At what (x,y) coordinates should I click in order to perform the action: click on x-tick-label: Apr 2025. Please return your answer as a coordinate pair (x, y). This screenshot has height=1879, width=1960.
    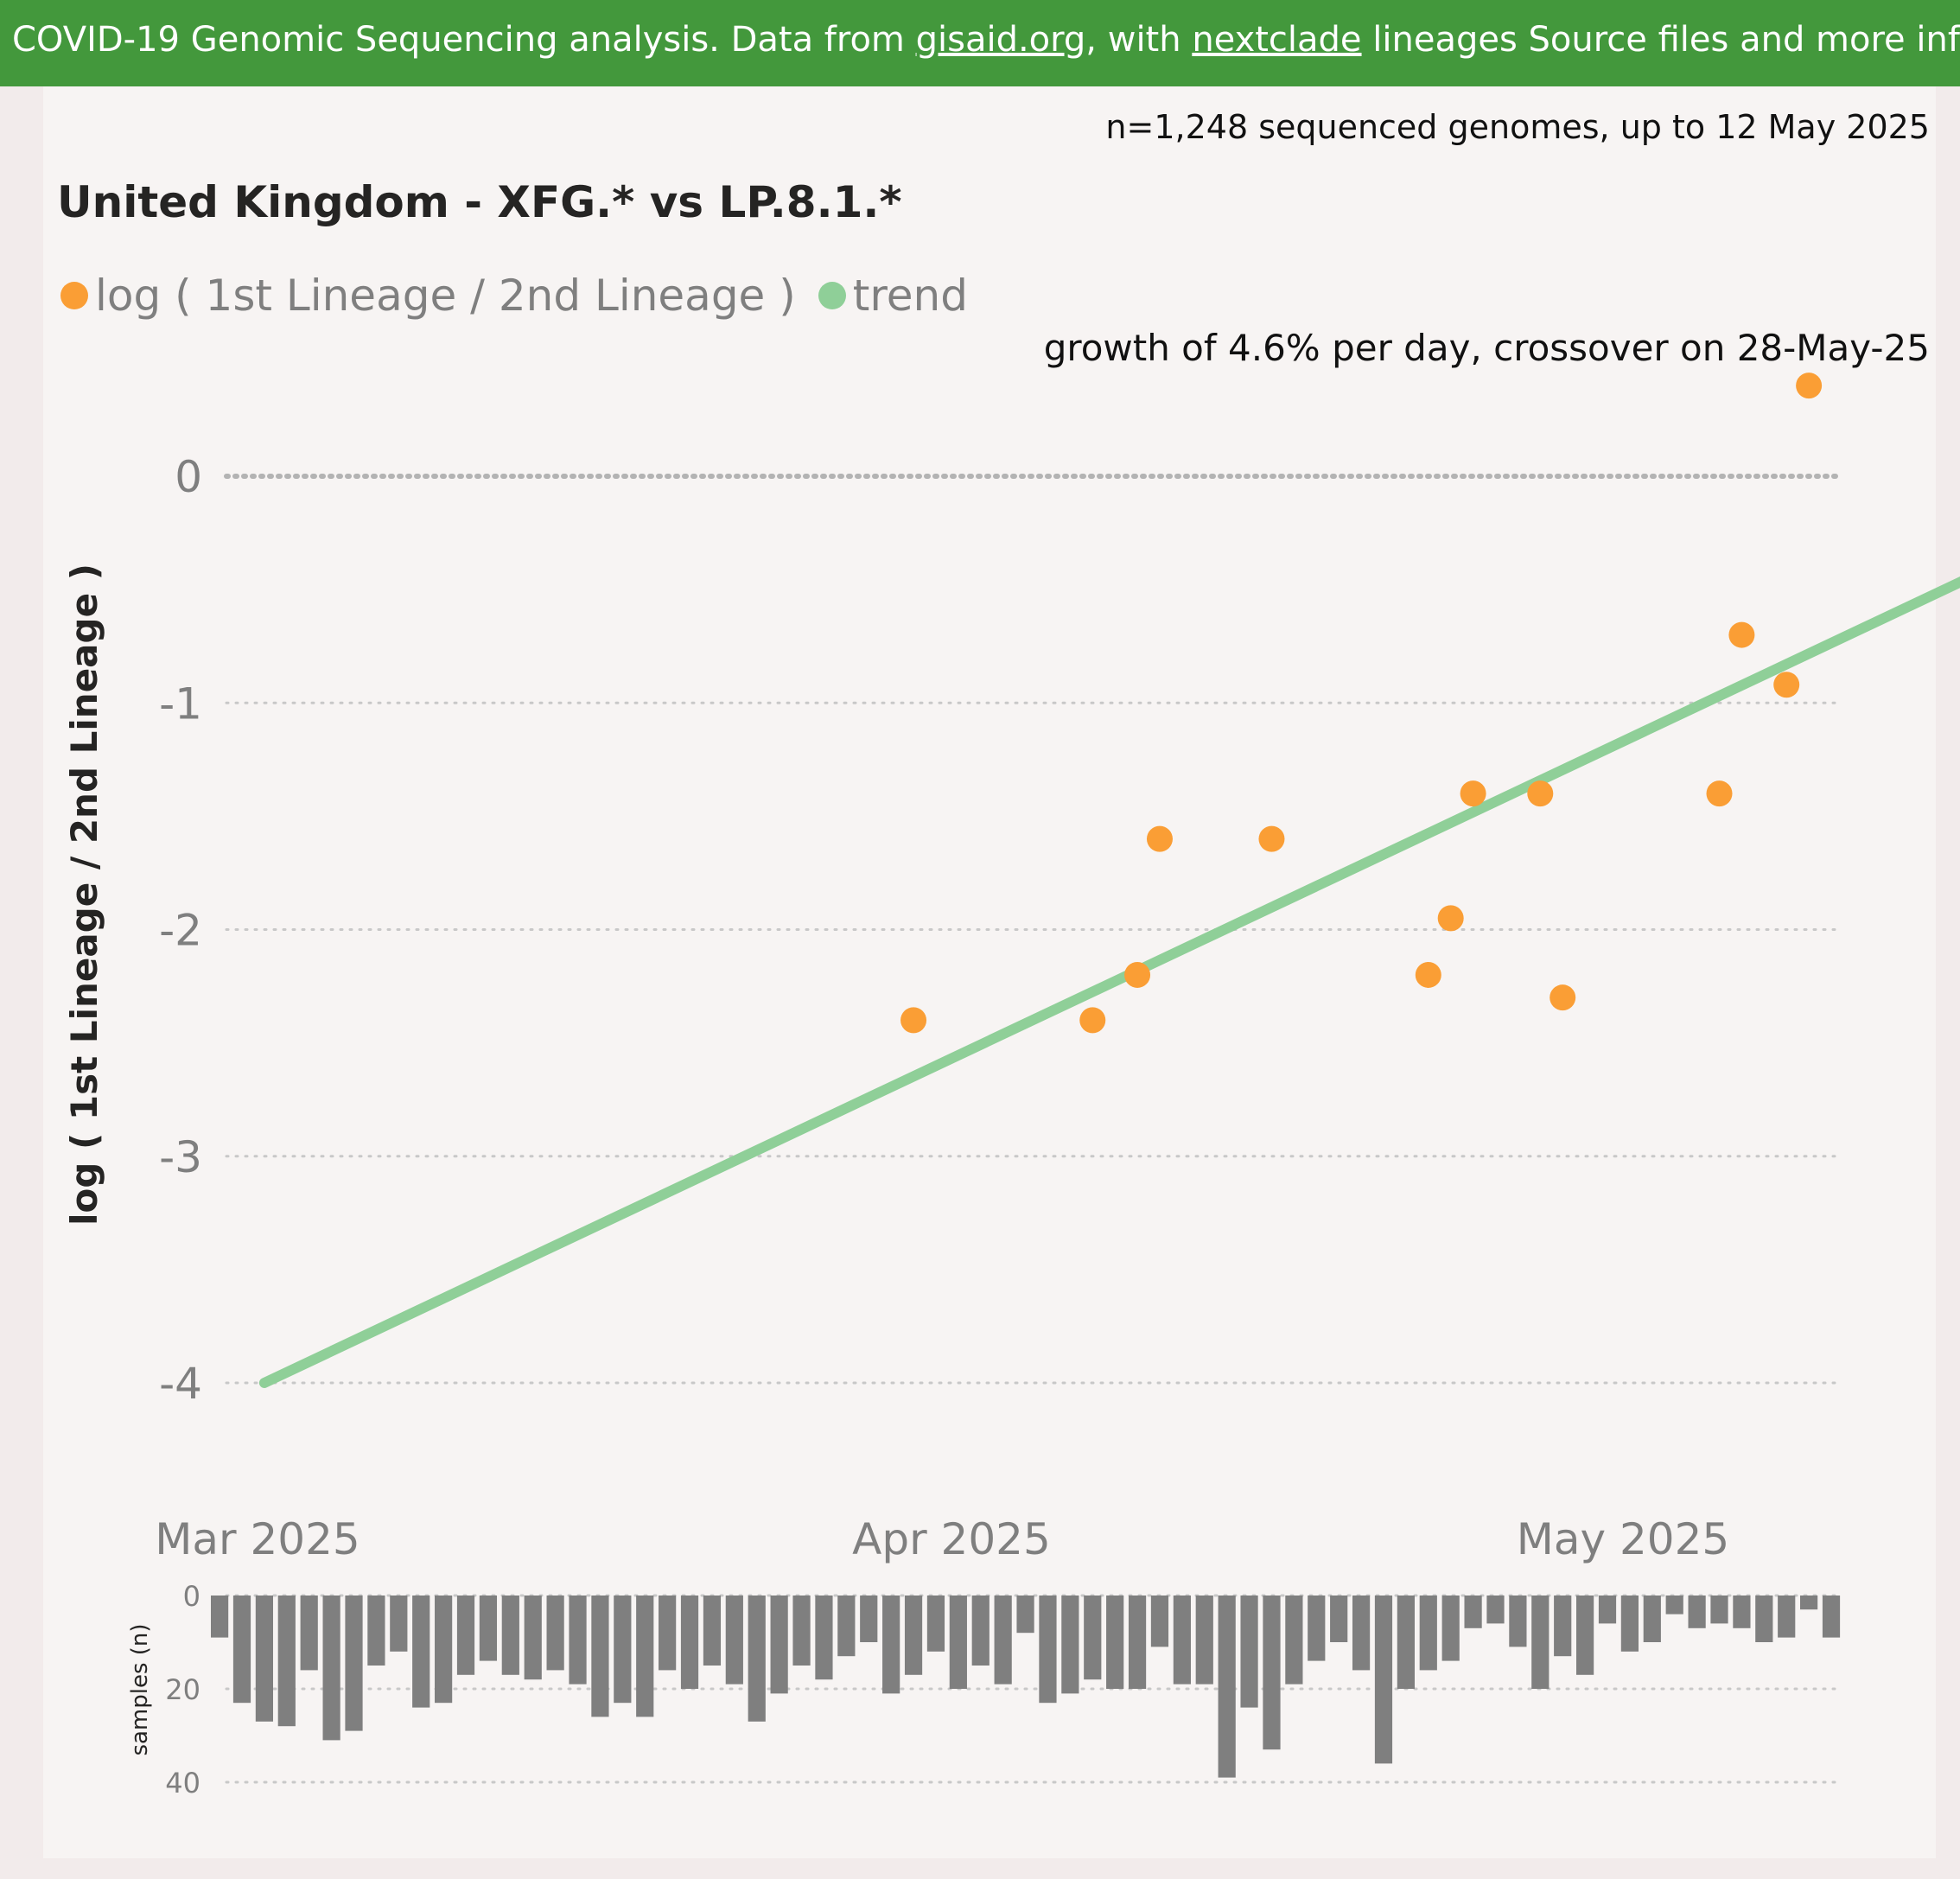
    Looking at the image, I should click on (952, 1539).